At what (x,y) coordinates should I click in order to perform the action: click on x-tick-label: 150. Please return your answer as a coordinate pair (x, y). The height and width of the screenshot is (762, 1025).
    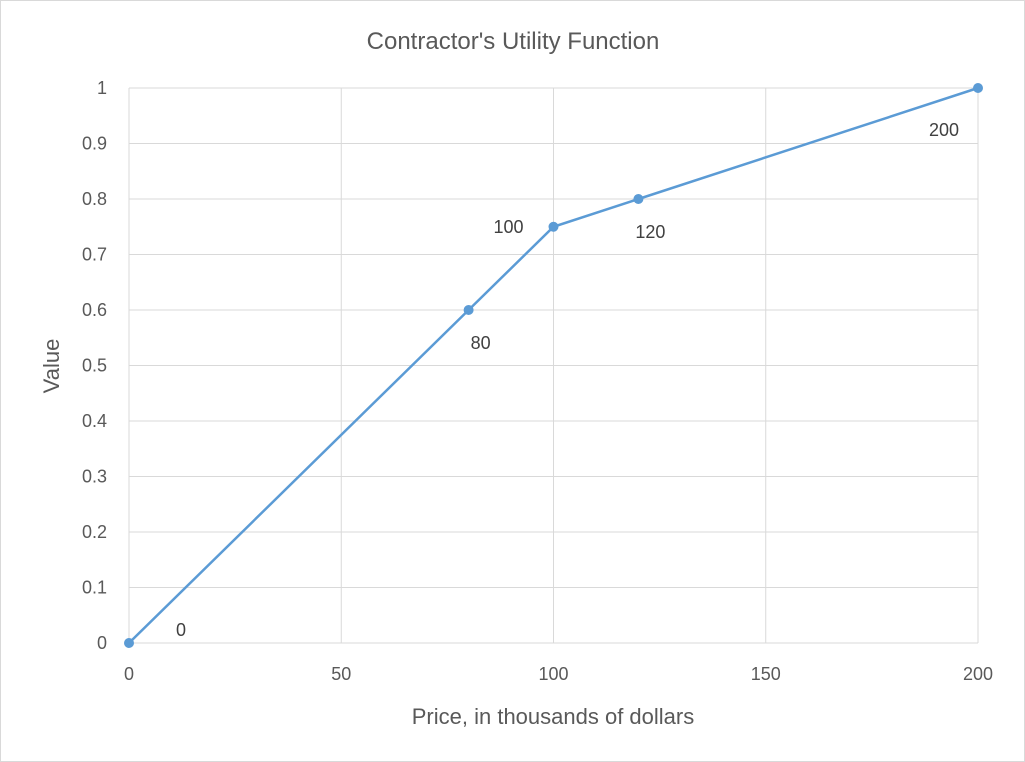
    Looking at the image, I should click on (766, 674).